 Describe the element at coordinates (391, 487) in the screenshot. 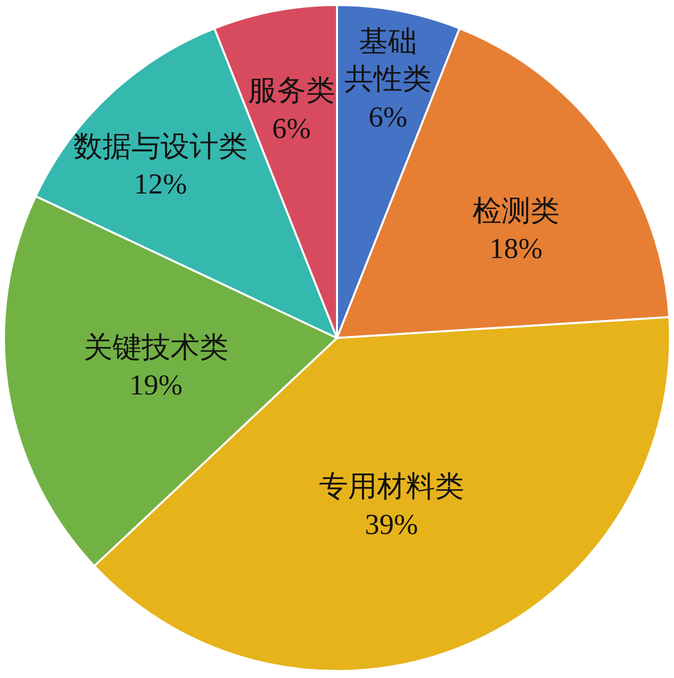

I see `slice-label: 专用材料类` at that location.